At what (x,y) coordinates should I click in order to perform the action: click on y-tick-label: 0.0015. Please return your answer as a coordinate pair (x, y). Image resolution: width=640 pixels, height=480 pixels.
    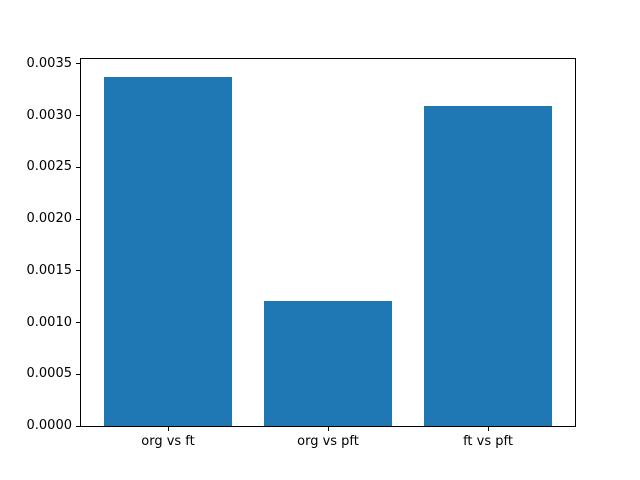
    Looking at the image, I should click on (49, 270).